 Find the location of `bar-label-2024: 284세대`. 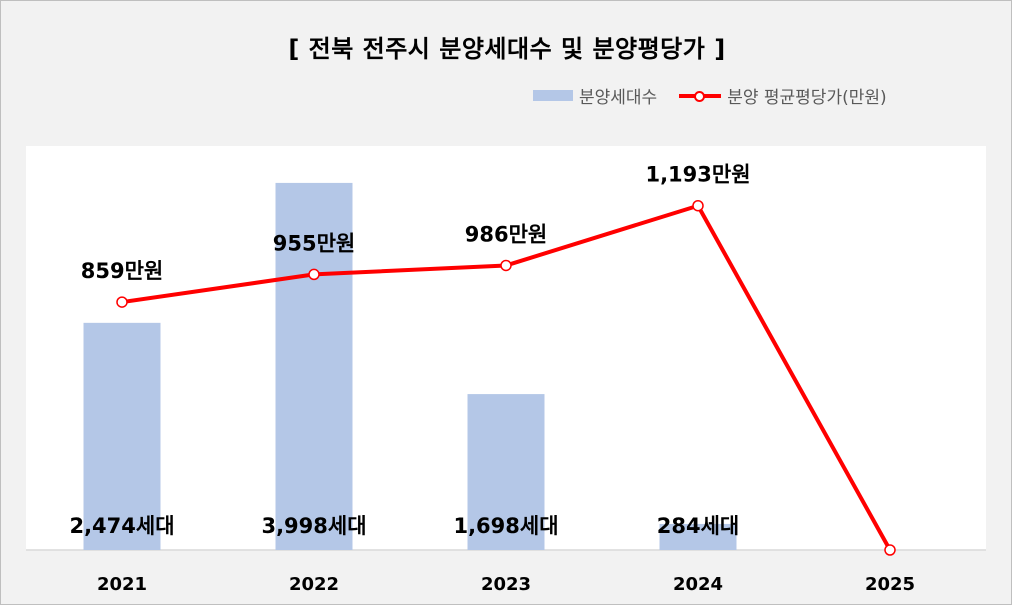

bar-label-2024: 284세대 is located at coordinates (698, 526).